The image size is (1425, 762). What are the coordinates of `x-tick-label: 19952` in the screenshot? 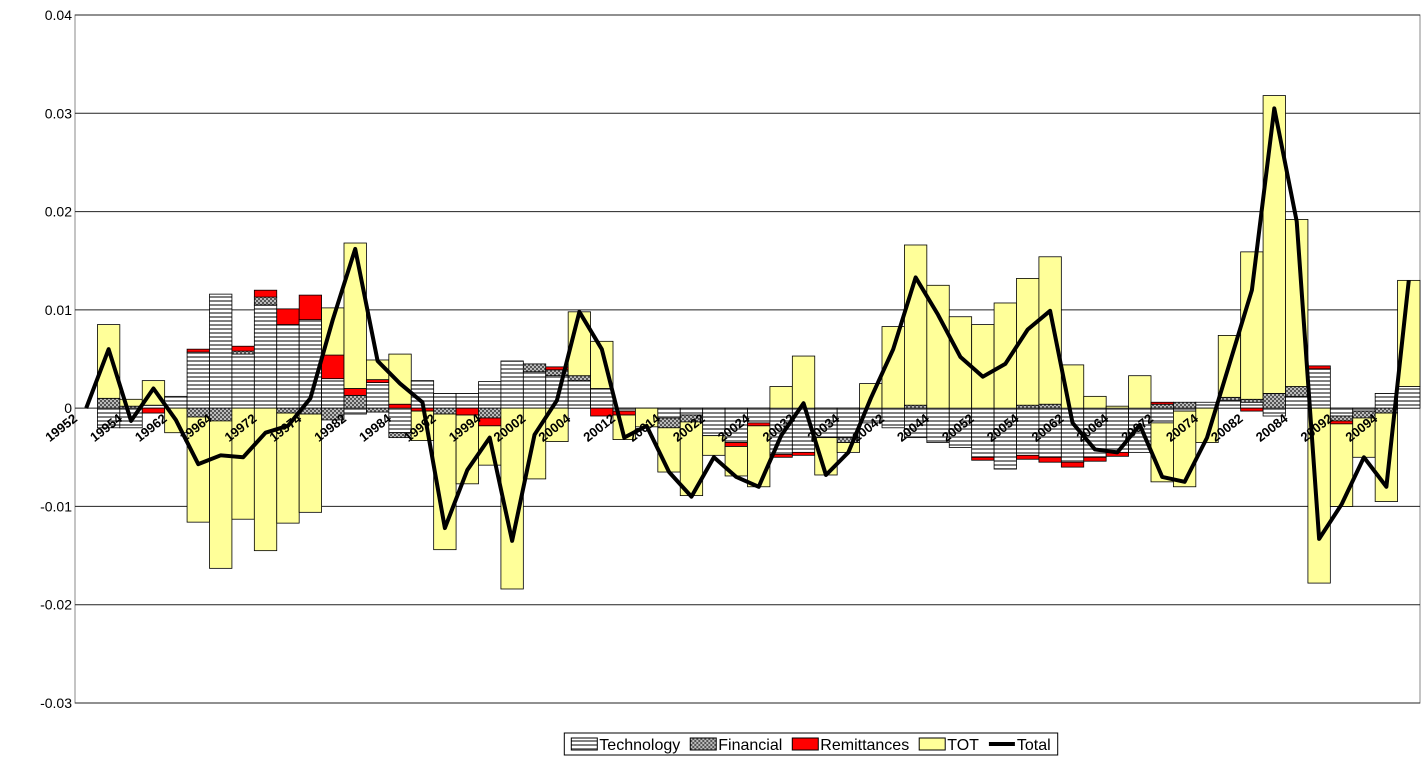 It's located at (61, 428).